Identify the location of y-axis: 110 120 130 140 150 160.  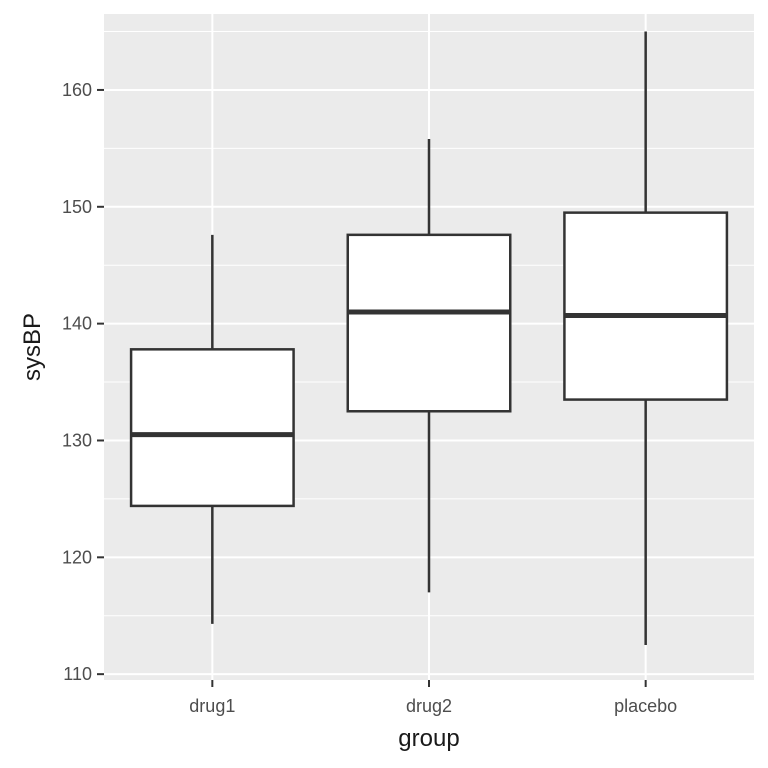
(83, 382).